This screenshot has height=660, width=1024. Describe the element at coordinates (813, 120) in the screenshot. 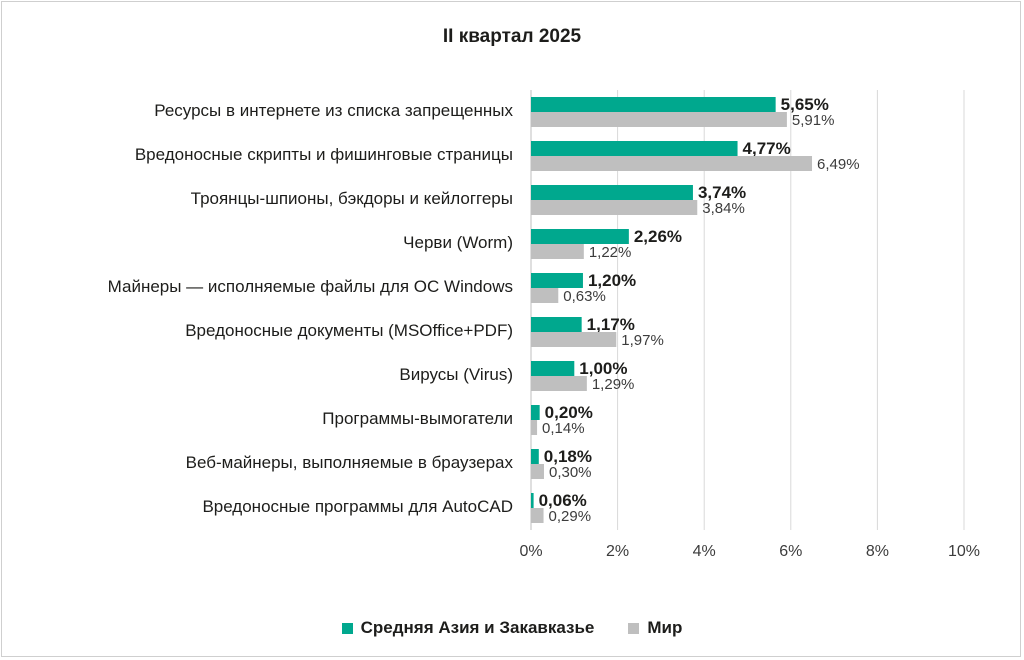

I see `data-label-series-2: 5,91%` at that location.